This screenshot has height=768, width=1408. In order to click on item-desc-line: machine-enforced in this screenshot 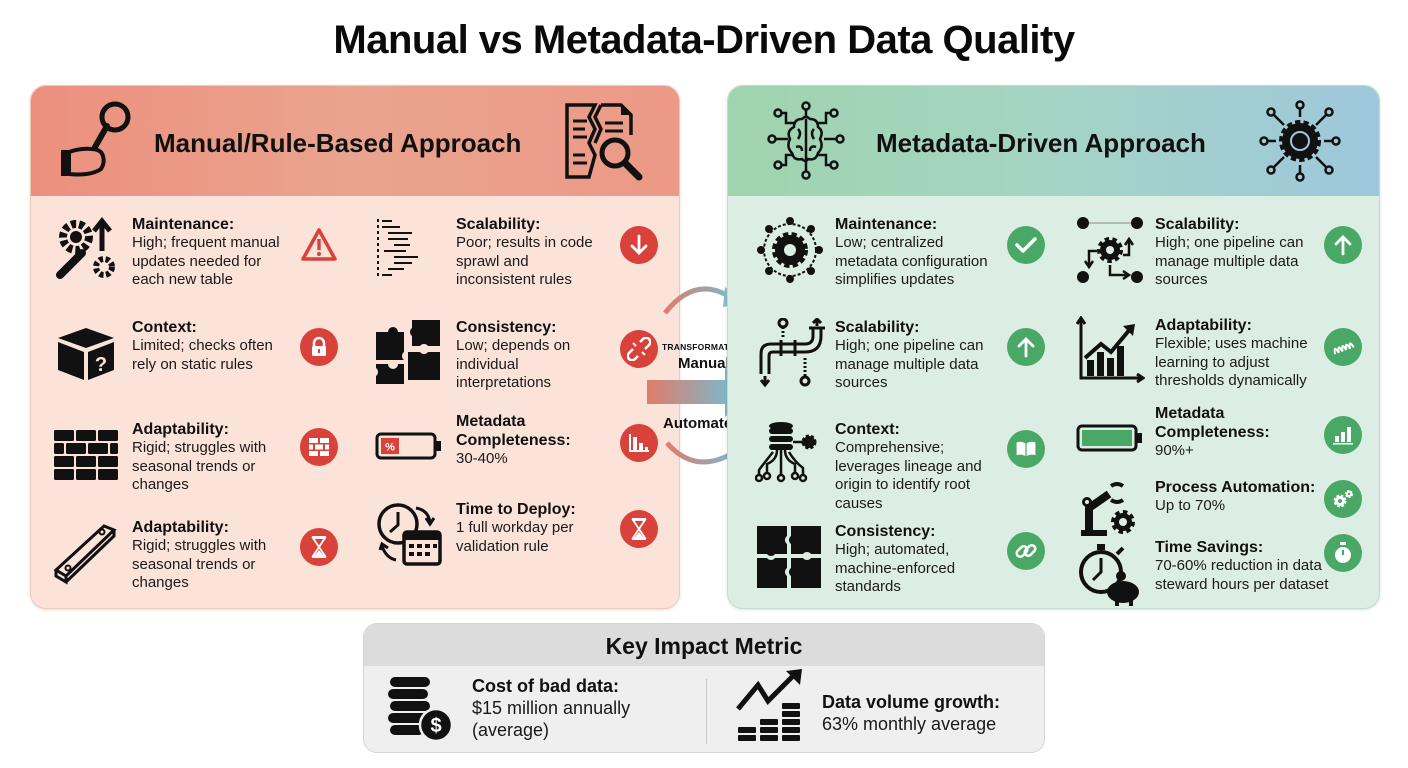, I will do `click(895, 568)`.